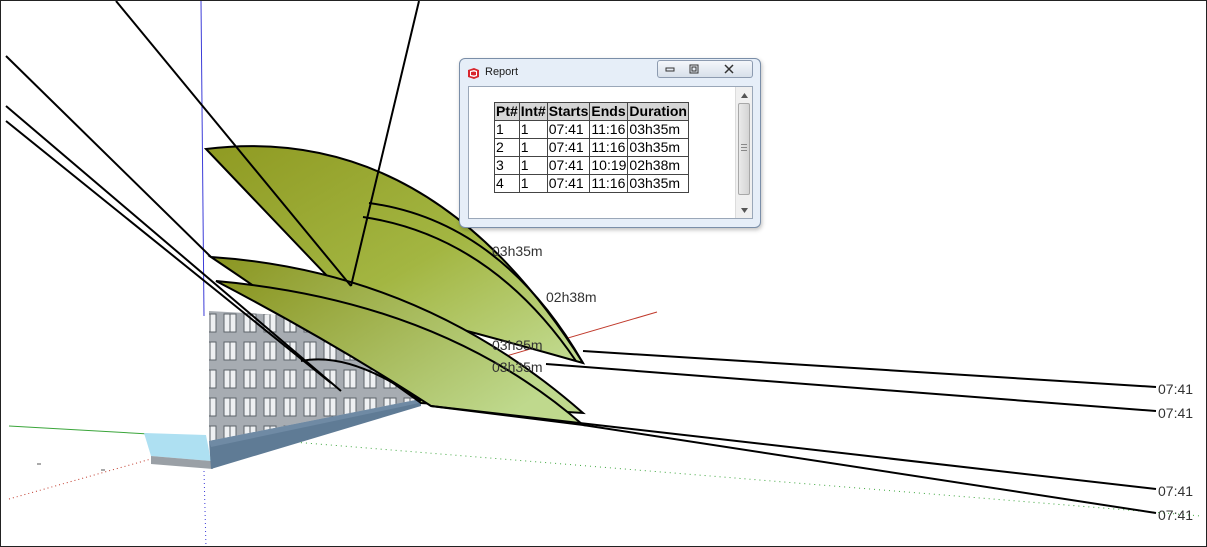  Describe the element at coordinates (576, 335) in the screenshot. I see `red-axis` at that location.